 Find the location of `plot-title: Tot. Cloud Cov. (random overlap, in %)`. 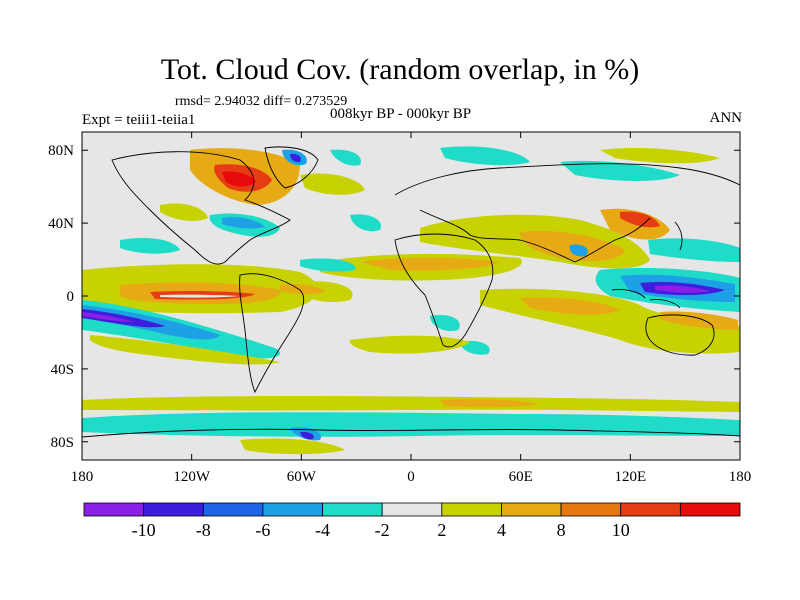

plot-title: Tot. Cloud Cov. (random overlap, in %) is located at coordinates (400, 69).